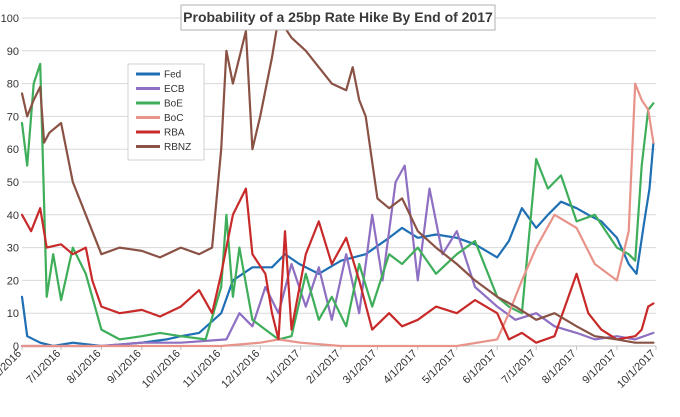 The image size is (680, 417). What do you see at coordinates (13, 85) in the screenshot?
I see `y-tick-label: 80` at bounding box center [13, 85].